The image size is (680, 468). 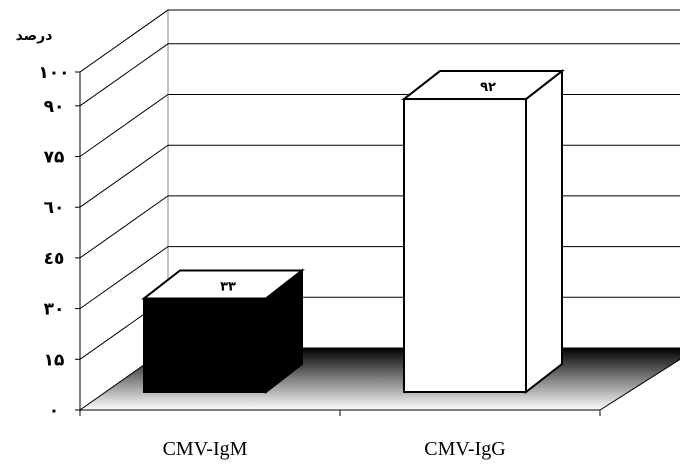 What do you see at coordinates (54, 411) in the screenshot?
I see `y-tick-label: ۰` at bounding box center [54, 411].